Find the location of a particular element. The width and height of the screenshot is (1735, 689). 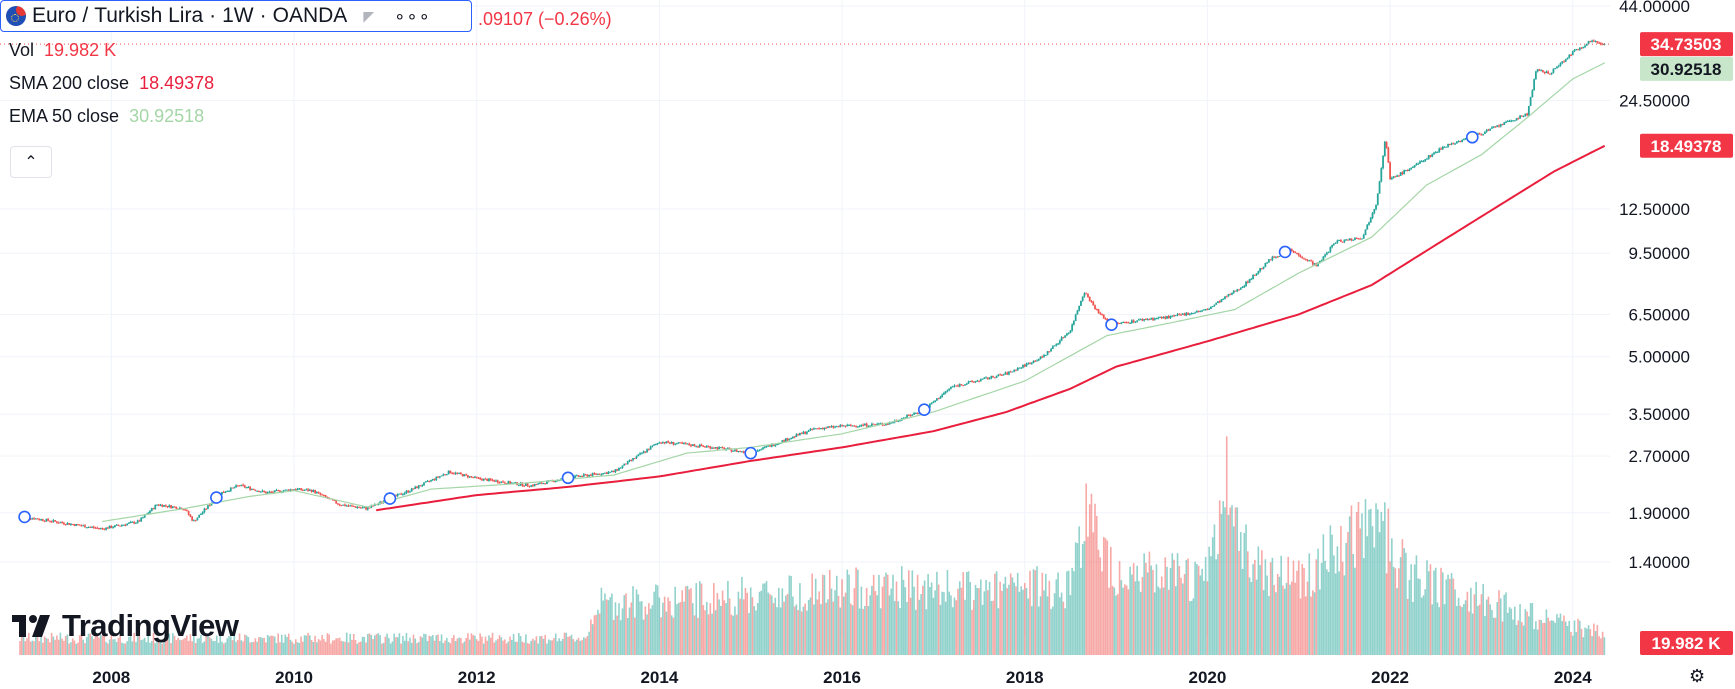

tradingview-logo: TradingView is located at coordinates (125, 626).